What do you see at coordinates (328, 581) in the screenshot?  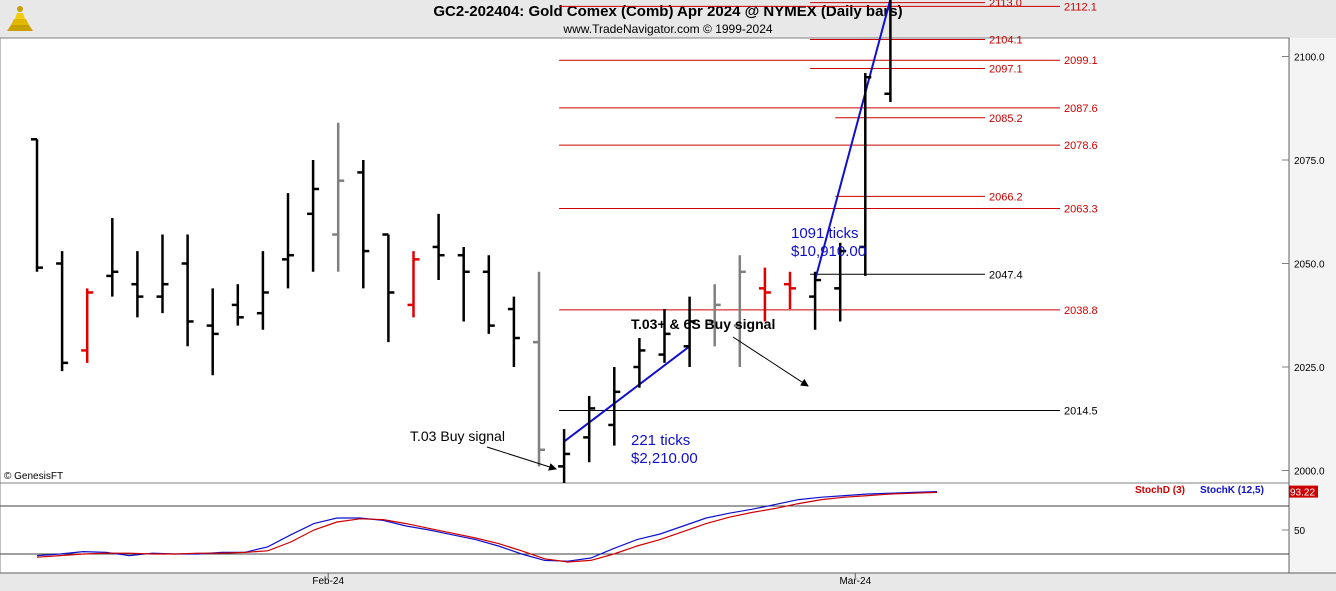 I see `date-tick-label: Feb-24` at bounding box center [328, 581].